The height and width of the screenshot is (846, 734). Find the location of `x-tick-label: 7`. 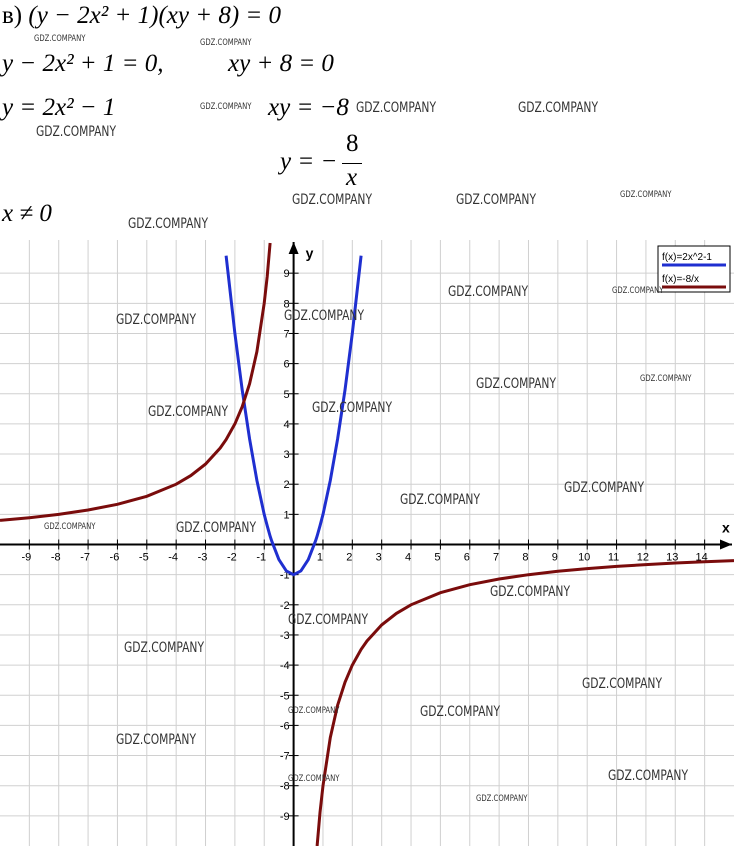

x-tick-label: 7 is located at coordinates (496, 558).